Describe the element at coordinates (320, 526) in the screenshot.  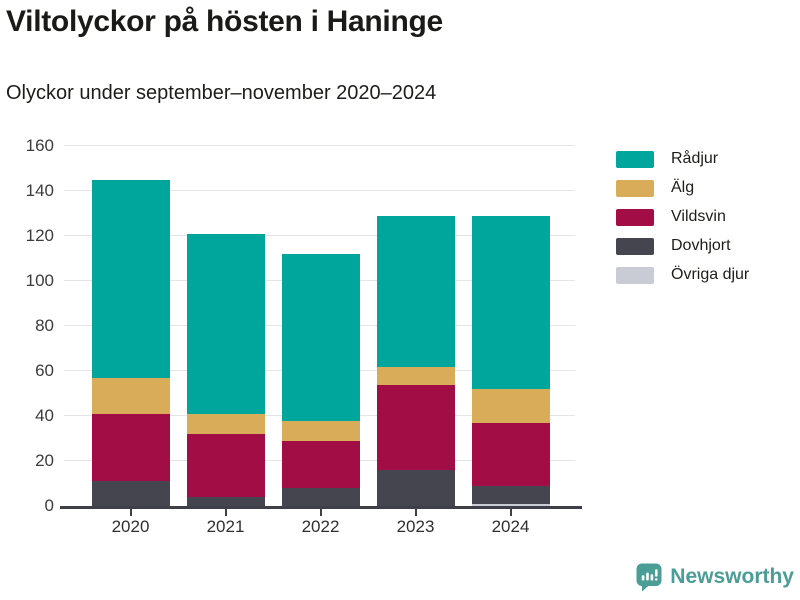
I see `x-tick-label-2022: 2022` at that location.